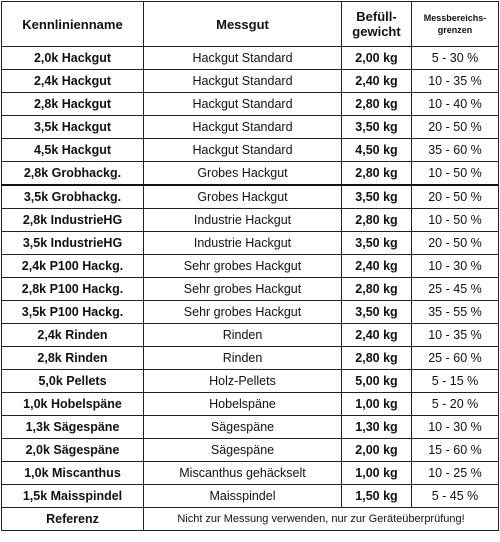 The height and width of the screenshot is (542, 500). Describe the element at coordinates (72, 335) in the screenshot. I see `curve-name-cell: 2,4k Rinden` at that location.